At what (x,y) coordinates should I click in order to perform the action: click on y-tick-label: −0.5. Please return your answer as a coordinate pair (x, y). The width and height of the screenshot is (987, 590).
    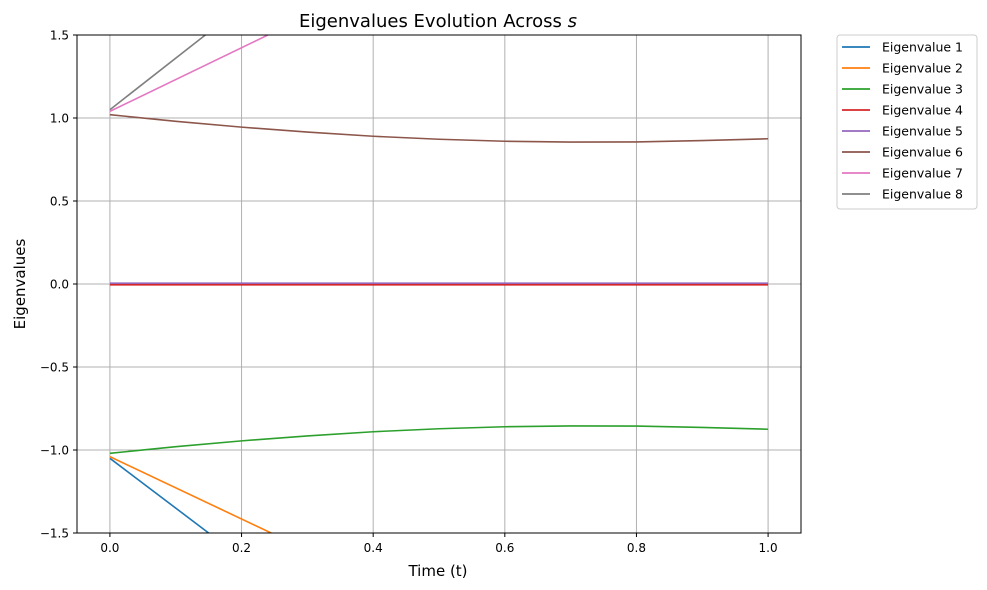
    Looking at the image, I should click on (54, 368).